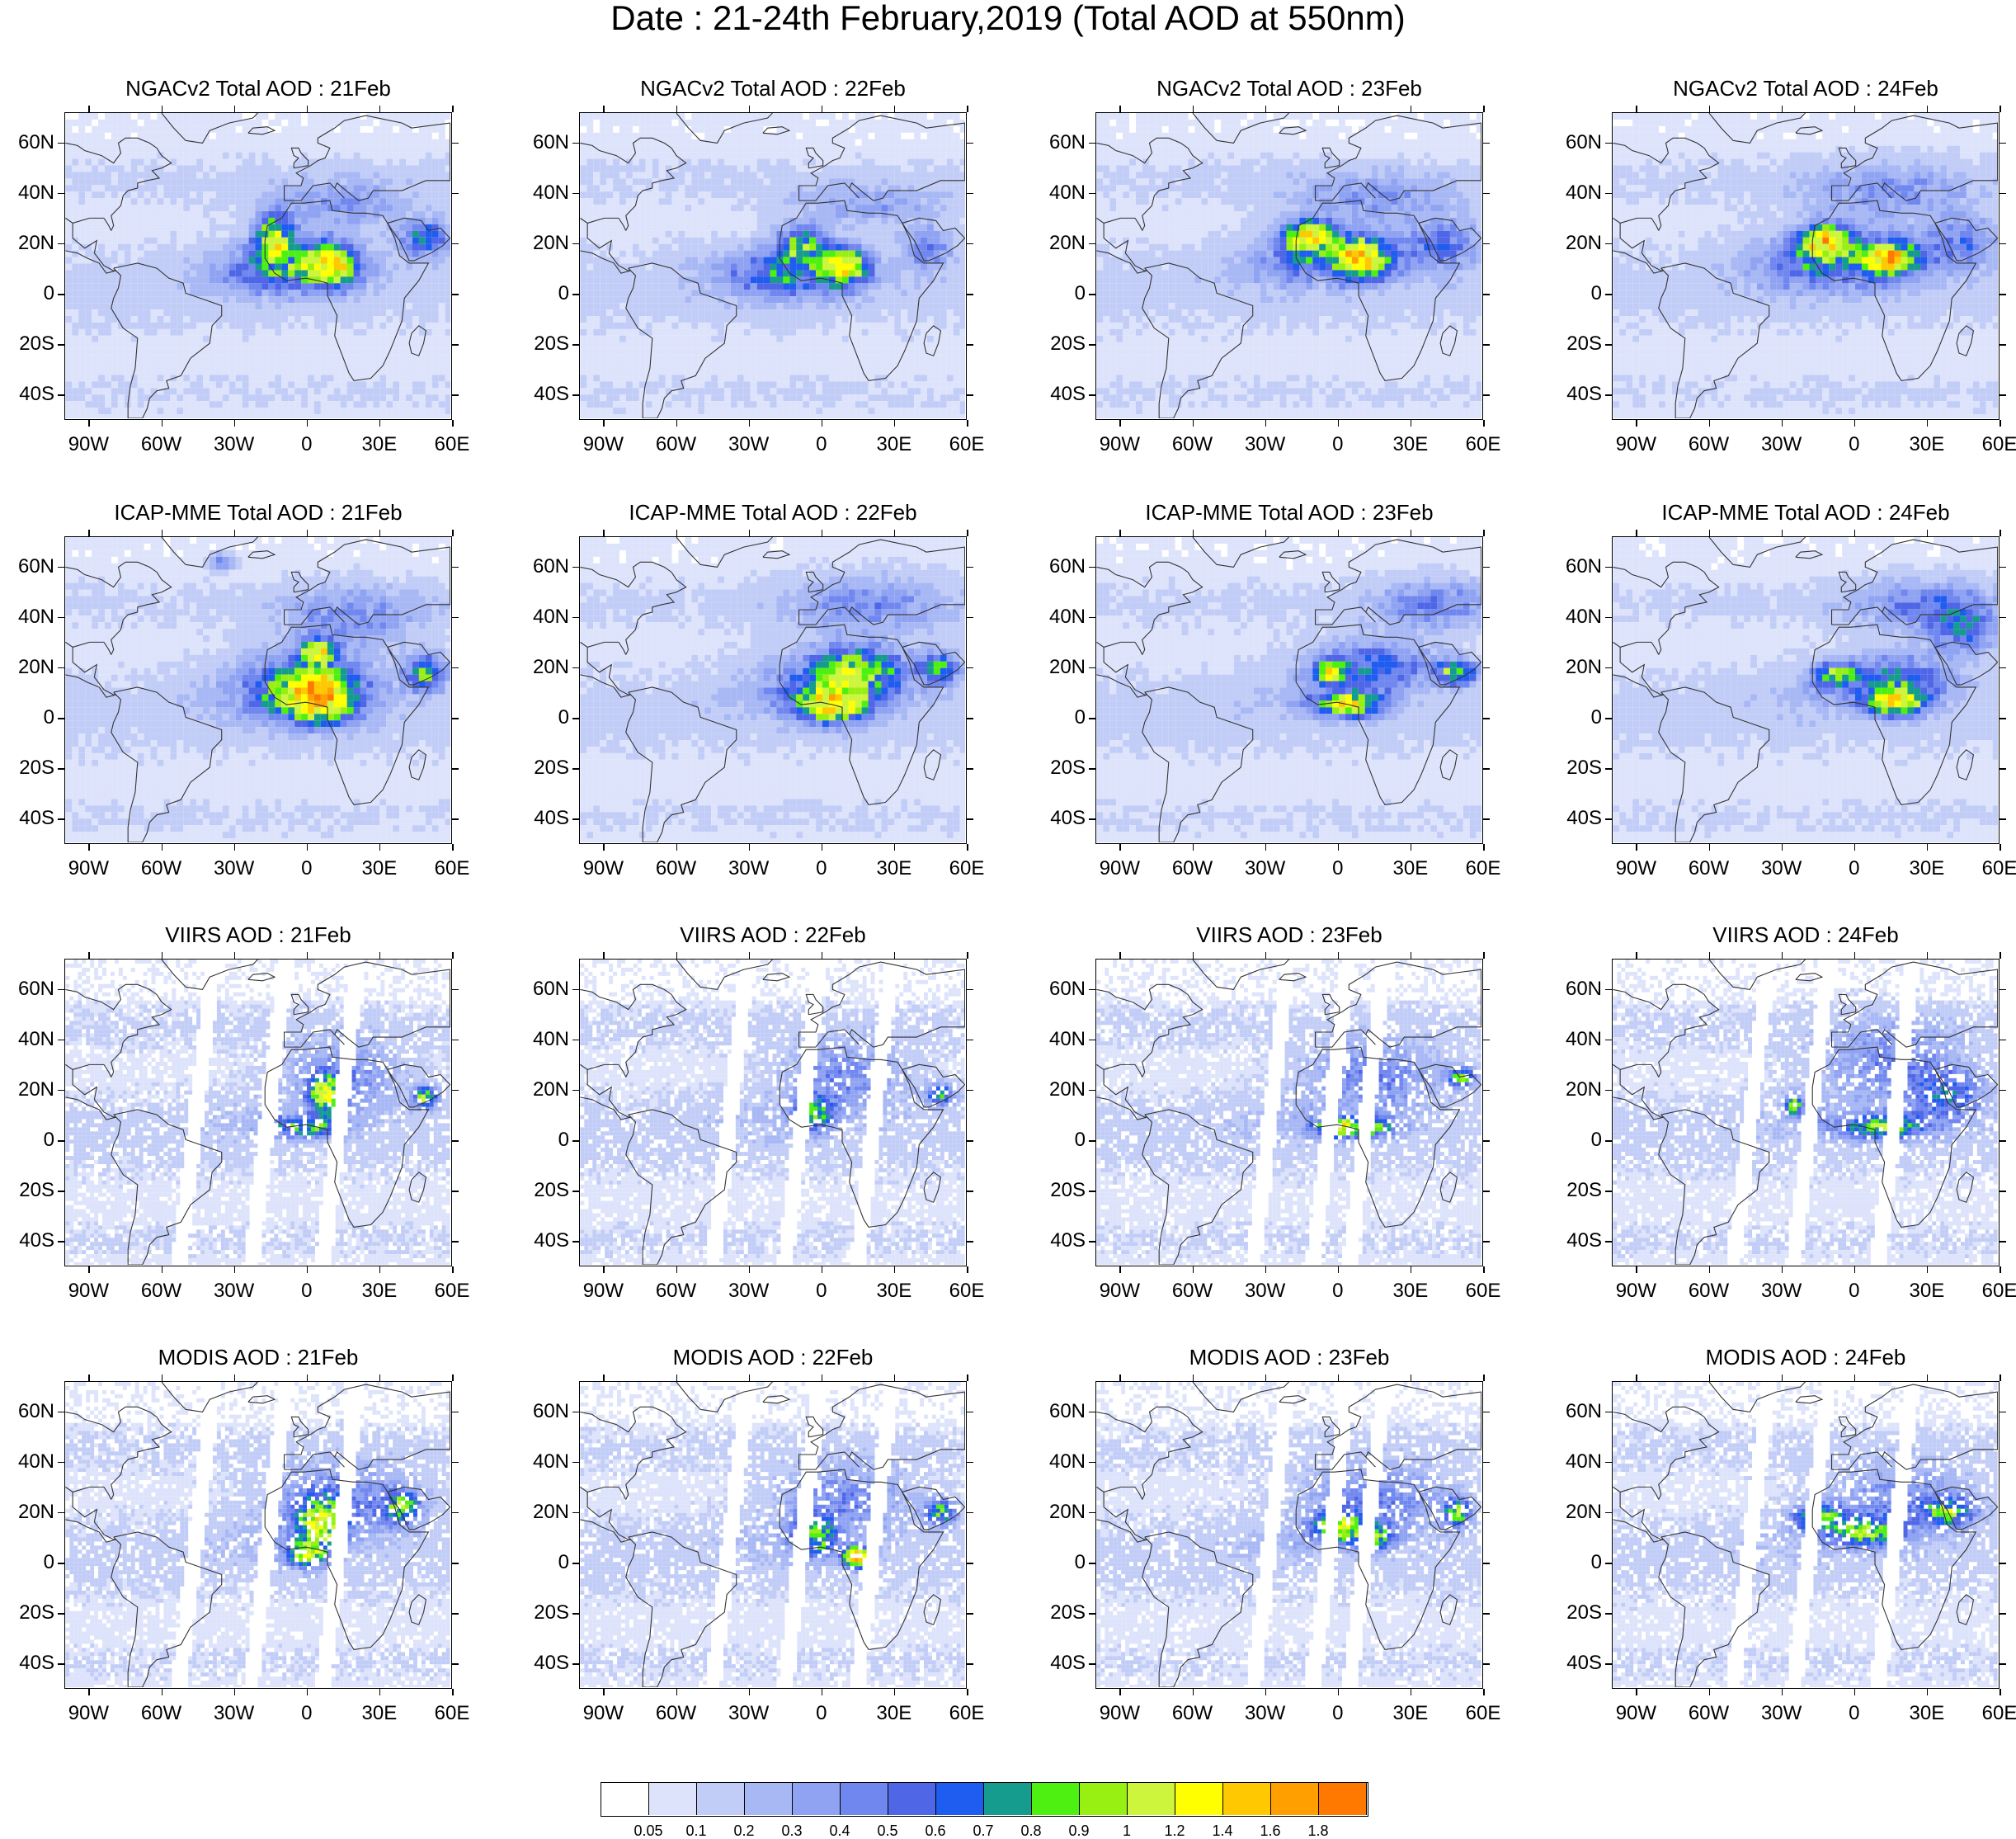 Image resolution: width=2016 pixels, height=1839 pixels. What do you see at coordinates (749, 869) in the screenshot?
I see `lon-tick-label: 30W` at bounding box center [749, 869].